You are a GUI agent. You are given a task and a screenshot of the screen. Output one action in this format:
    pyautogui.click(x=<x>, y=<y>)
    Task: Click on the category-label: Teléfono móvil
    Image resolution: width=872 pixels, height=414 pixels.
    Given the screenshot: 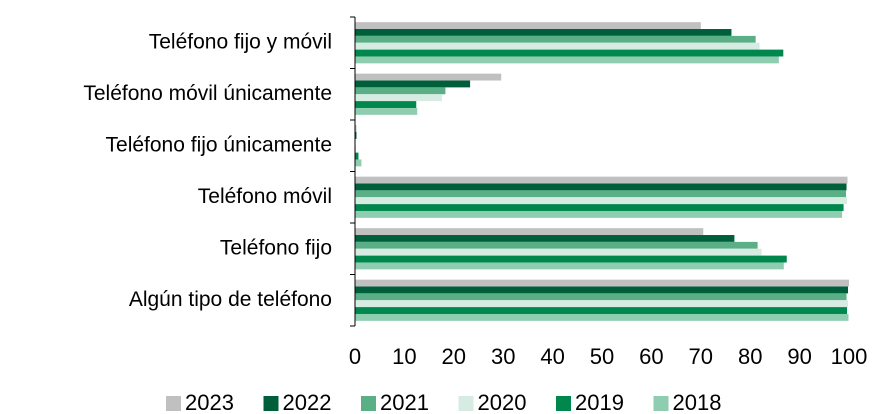 What is the action you would take?
    pyautogui.click(x=265, y=196)
    